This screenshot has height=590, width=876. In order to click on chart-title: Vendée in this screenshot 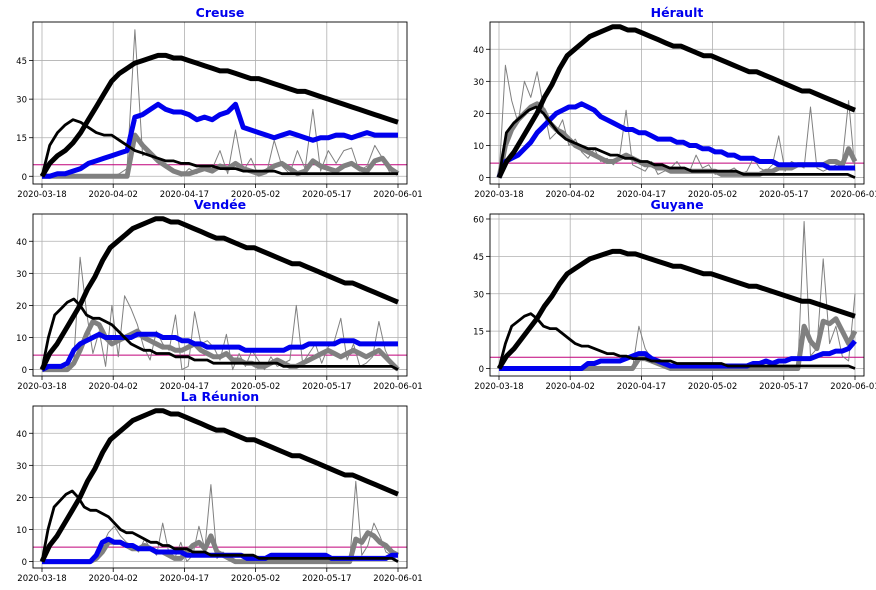, I will do `click(220, 204)`.